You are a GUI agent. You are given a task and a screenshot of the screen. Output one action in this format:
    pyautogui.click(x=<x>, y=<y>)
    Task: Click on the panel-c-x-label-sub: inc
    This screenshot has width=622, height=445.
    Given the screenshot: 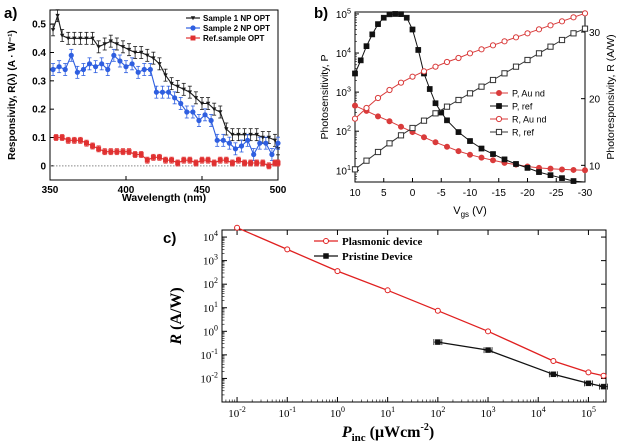 What is the action you would take?
    pyautogui.click(x=359, y=438)
    